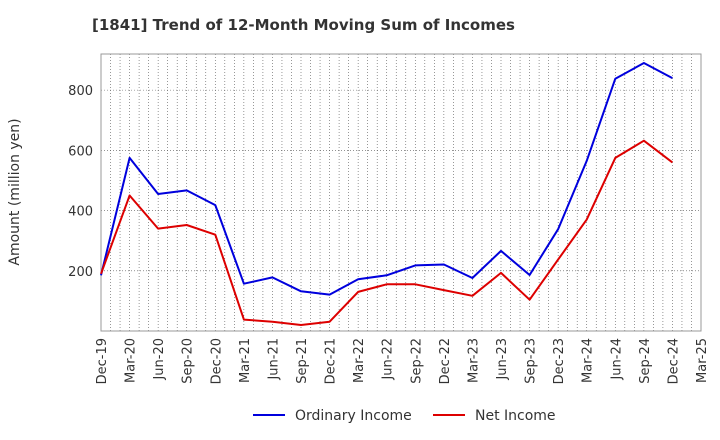  What do you see at coordinates (80, 91) in the screenshot?
I see `y-tick-label: 800` at bounding box center [80, 91].